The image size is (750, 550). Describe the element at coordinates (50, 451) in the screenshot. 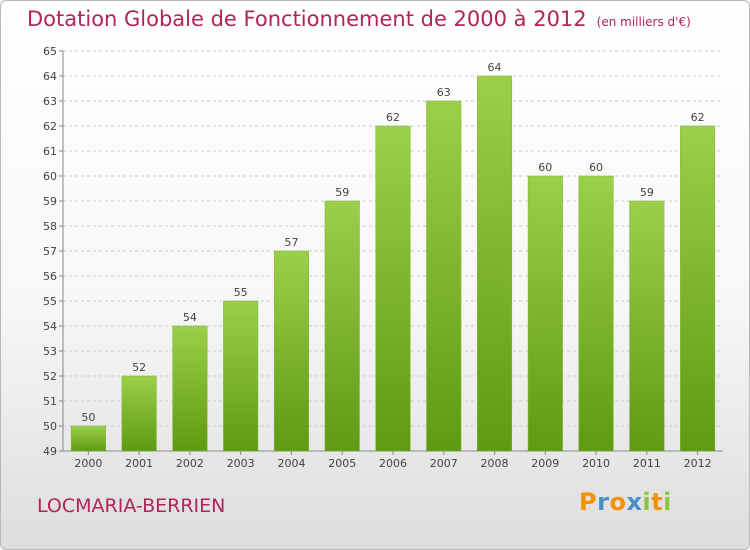

I see `y-tick-label: 49` at that location.